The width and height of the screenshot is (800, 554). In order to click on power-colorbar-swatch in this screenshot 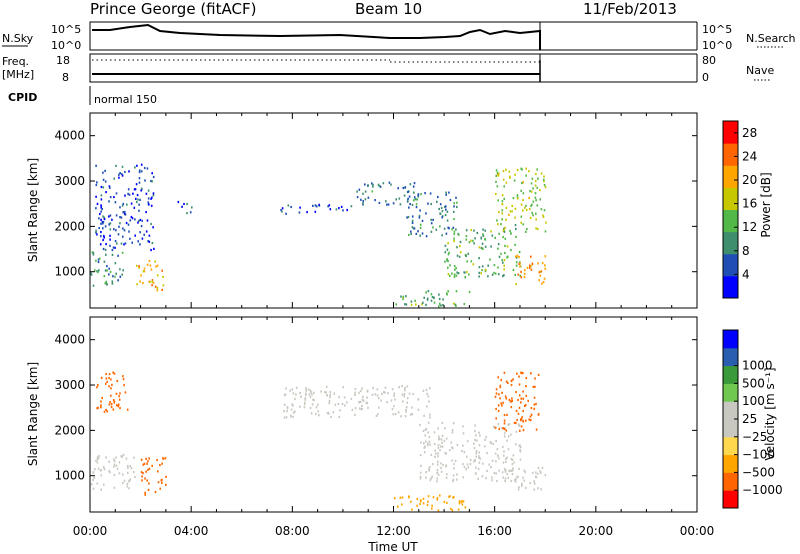, I will do `click(730, 287)`.